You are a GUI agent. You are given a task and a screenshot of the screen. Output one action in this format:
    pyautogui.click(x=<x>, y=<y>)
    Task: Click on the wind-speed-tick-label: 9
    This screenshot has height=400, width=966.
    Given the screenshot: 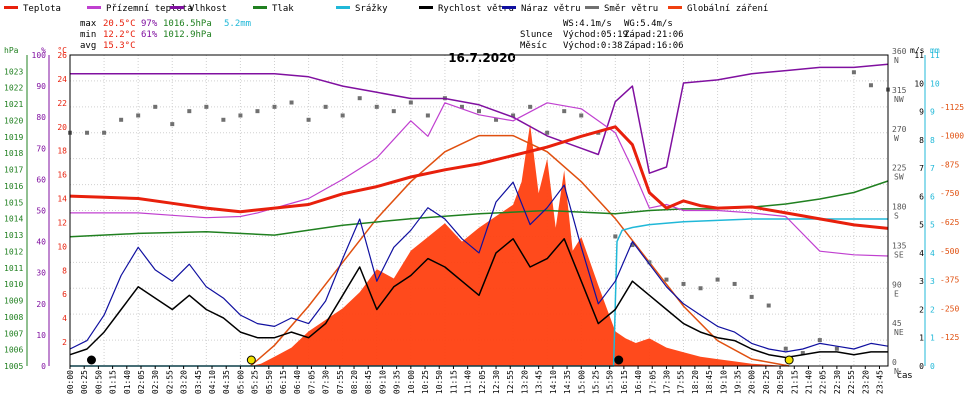 What is the action you would take?
    pyautogui.click(x=921, y=112)
    